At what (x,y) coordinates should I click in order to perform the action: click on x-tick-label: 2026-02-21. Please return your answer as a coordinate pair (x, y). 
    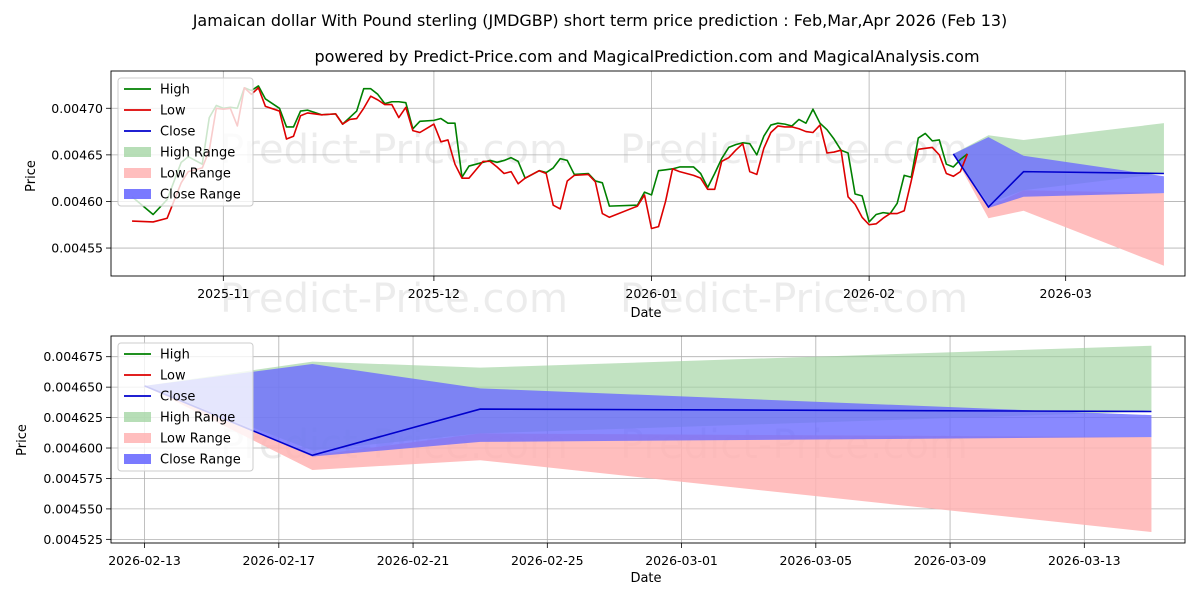
    Looking at the image, I should click on (413, 560).